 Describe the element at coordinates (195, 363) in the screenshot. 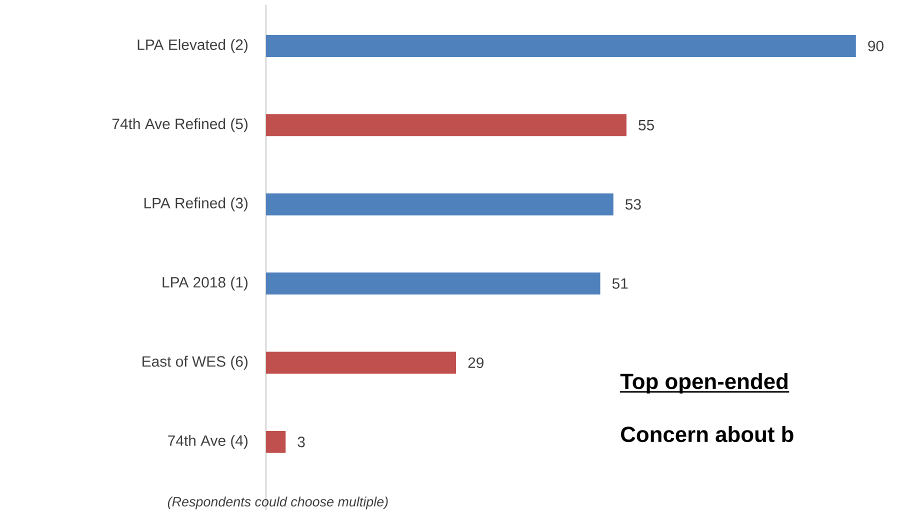

I see `y-tick-label: East of WES (6)` at that location.